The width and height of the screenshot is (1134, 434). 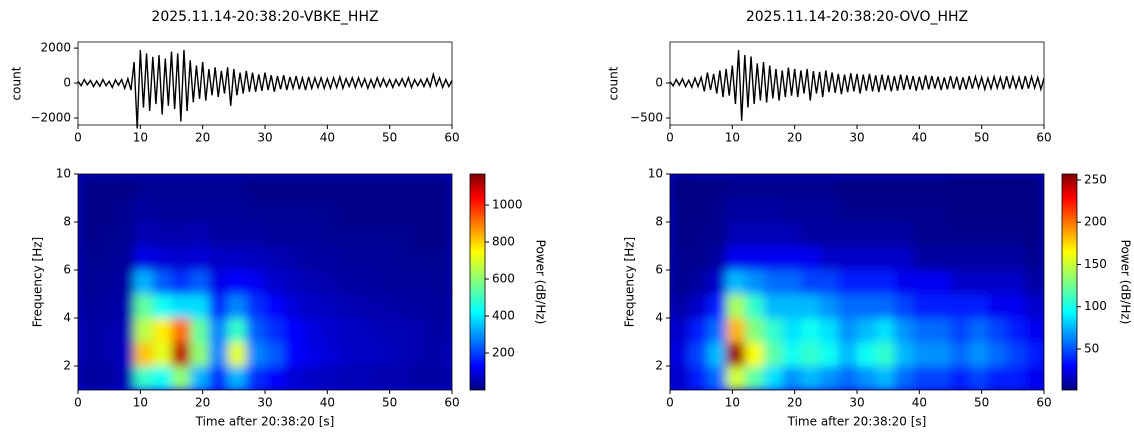 I want to click on waveform, so click(x=857, y=85).